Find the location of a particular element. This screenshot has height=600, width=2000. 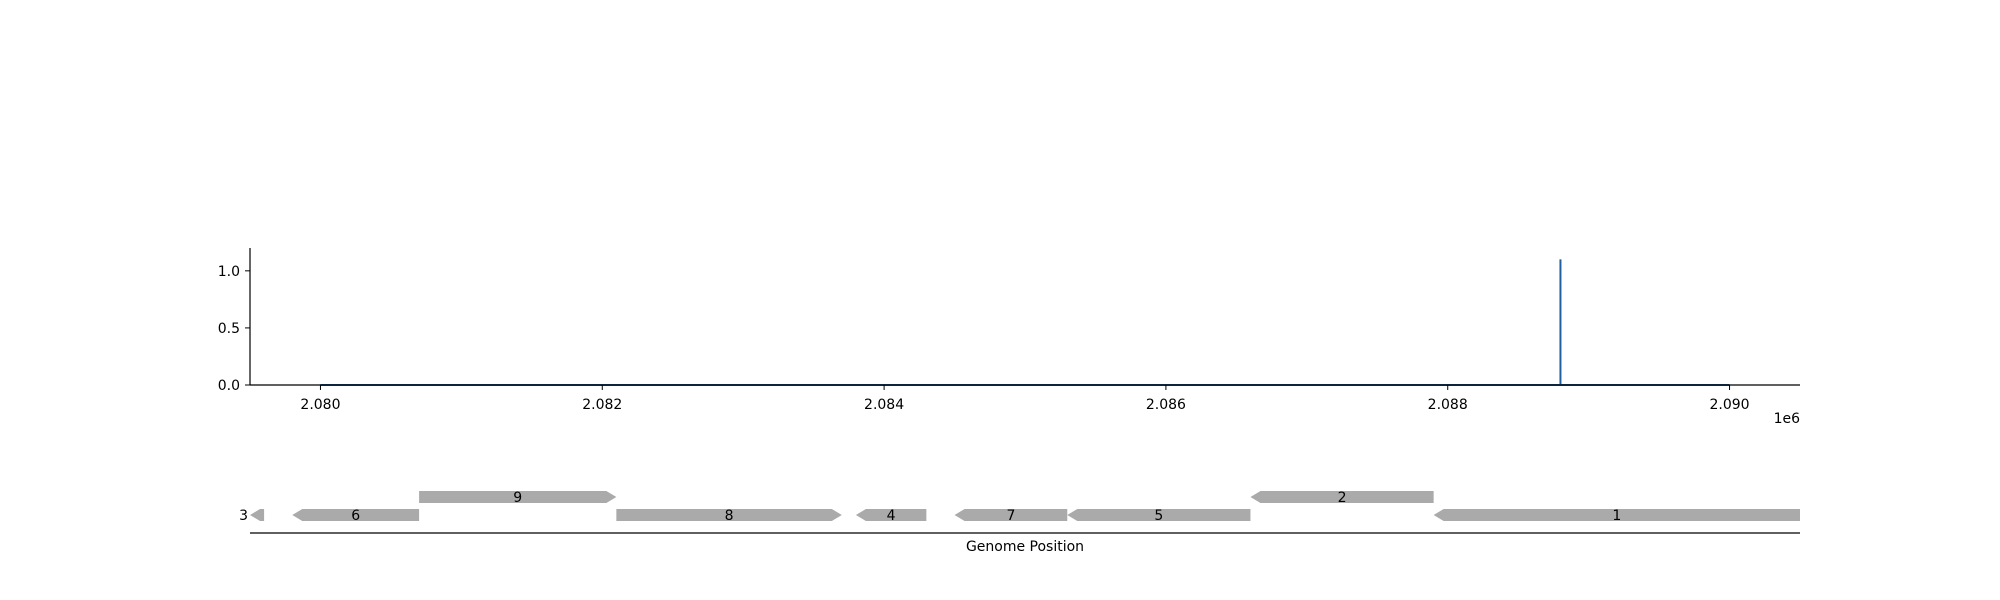

x-tick-label: 2.090 is located at coordinates (1729, 405).